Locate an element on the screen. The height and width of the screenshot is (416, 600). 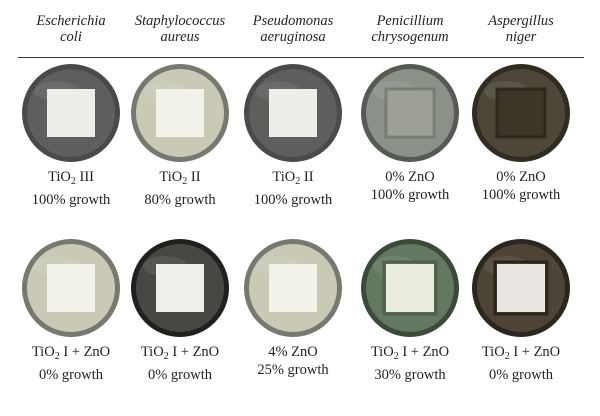
organism-header: Penicillium chrysogenum is located at coordinates (410, 29).